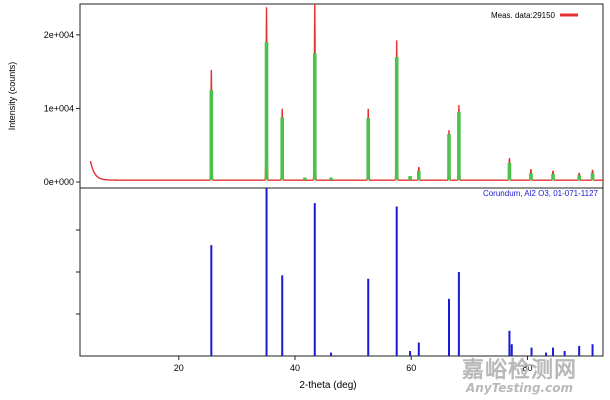 This screenshot has width=610, height=400. I want to click on y-tick-label: 0e+000, so click(59, 182).